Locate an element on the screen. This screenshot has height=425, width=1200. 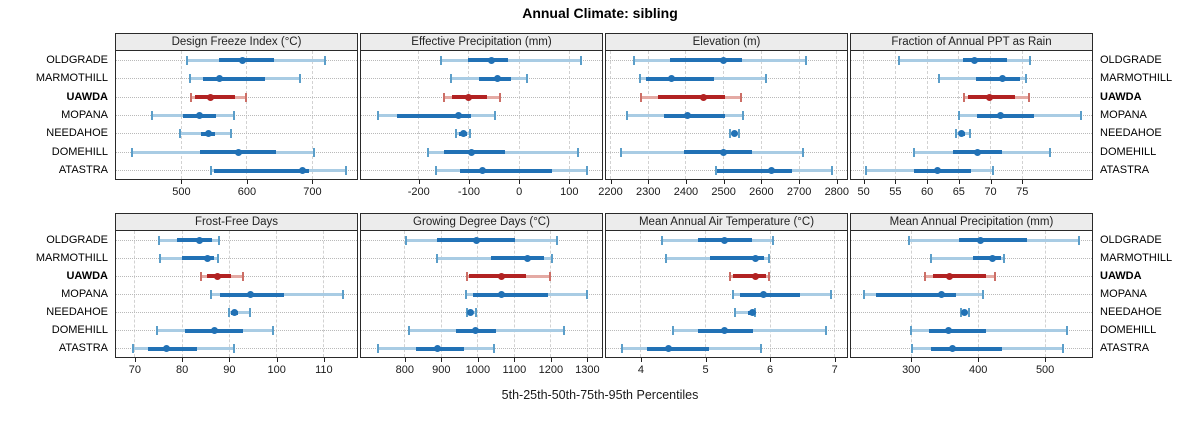
x-tick-label: -200 is located at coordinates (418, 192).